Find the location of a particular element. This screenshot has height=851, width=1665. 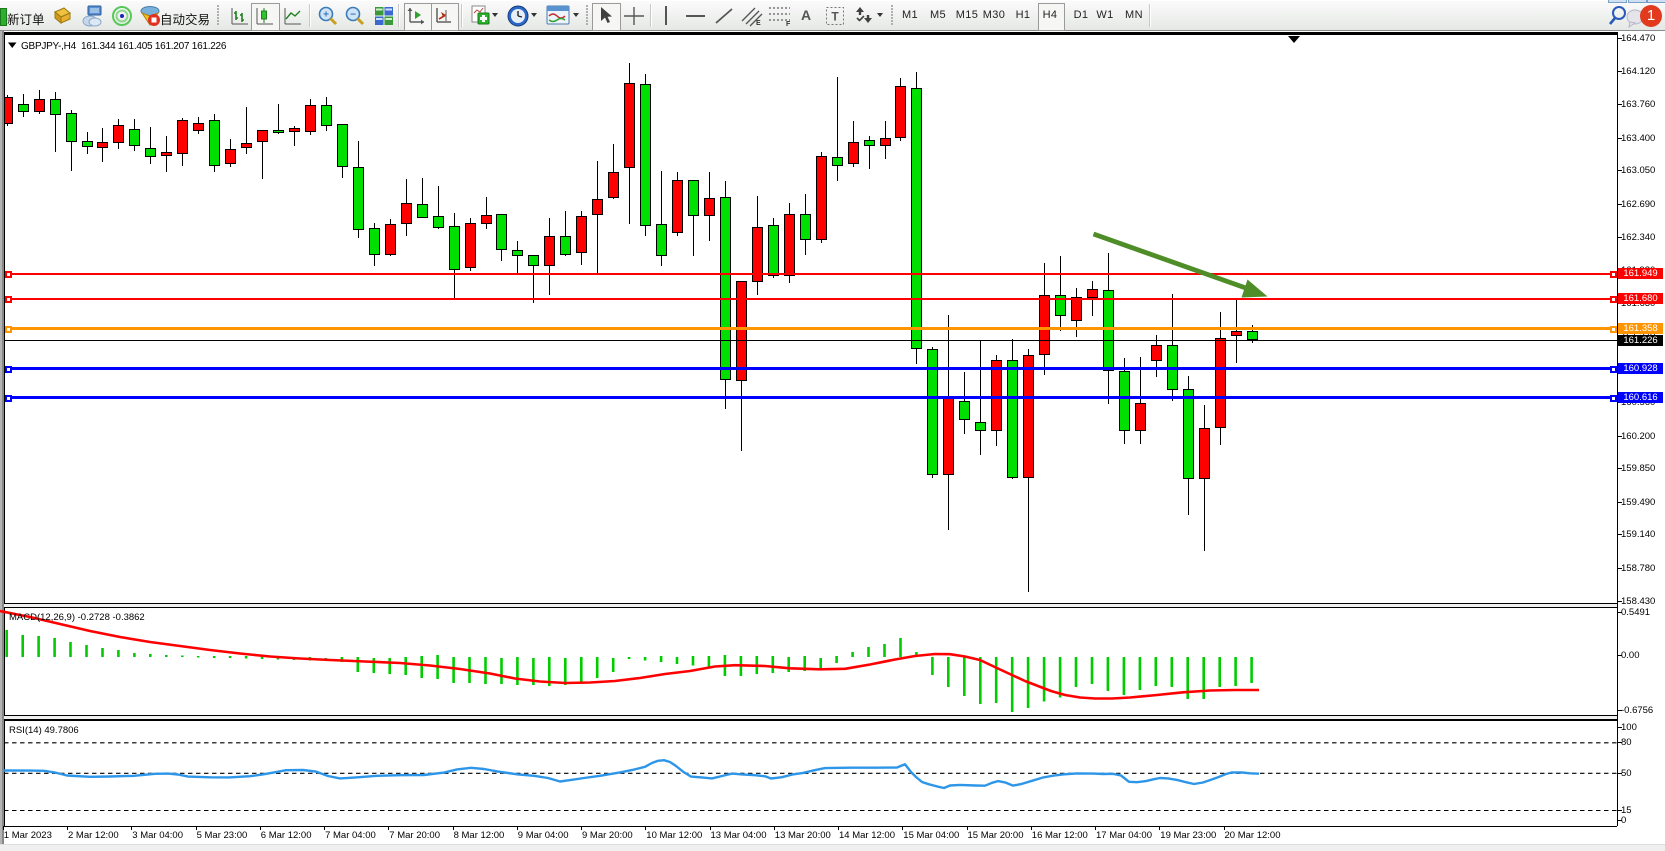

svg-text: F is located at coordinates (788, 24).